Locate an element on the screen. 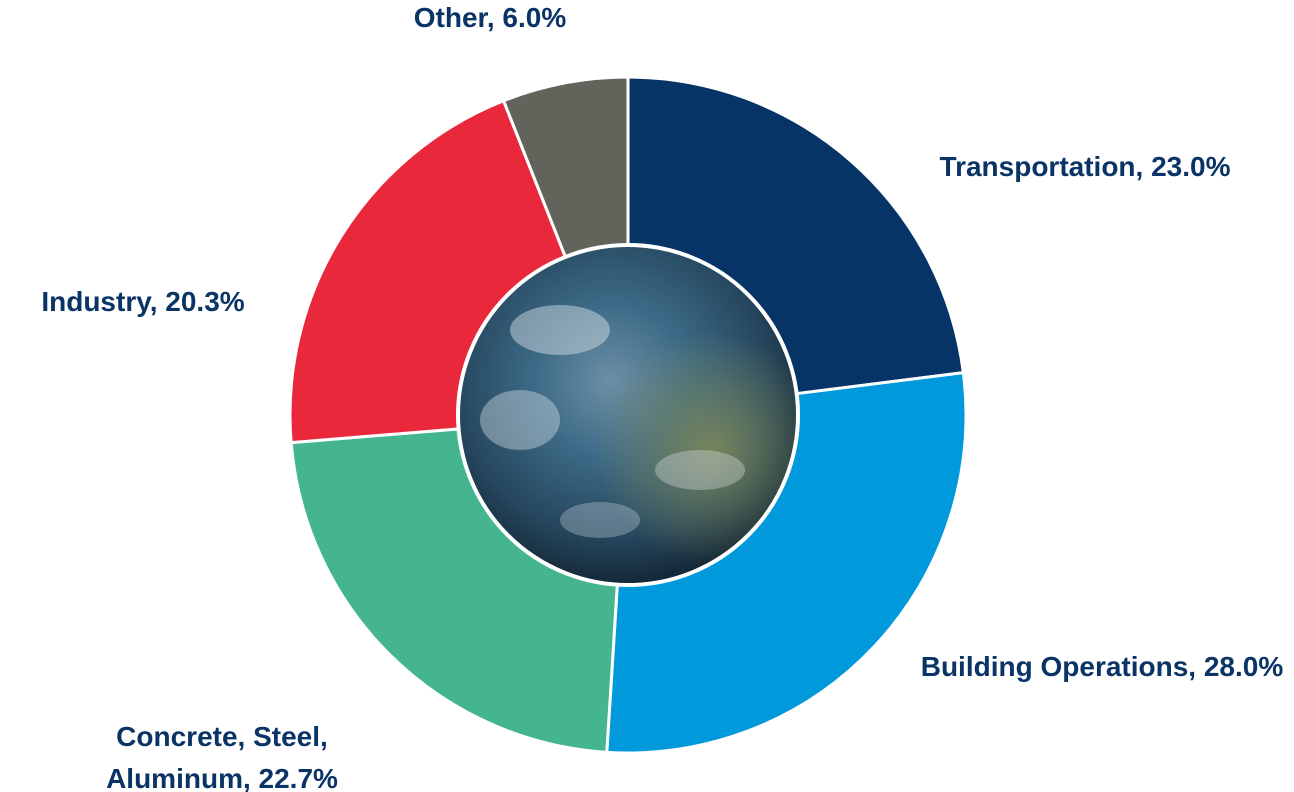 This screenshot has width=1294, height=792. data-label: Concrete, Steel, Aluminum, 22.7% is located at coordinates (222, 756).